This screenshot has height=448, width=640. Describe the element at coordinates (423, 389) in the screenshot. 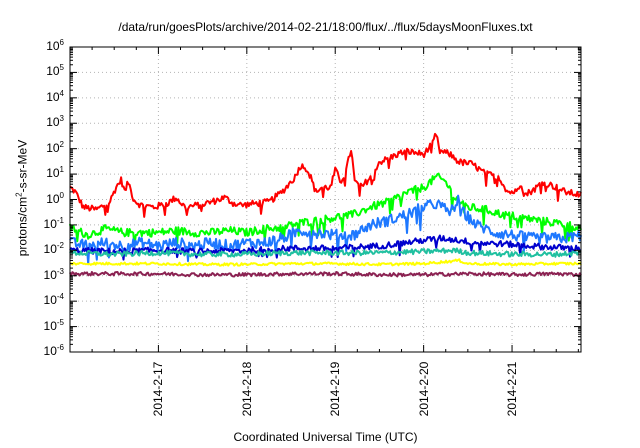

I see `x-tick-label: 2014-2-20` at that location.